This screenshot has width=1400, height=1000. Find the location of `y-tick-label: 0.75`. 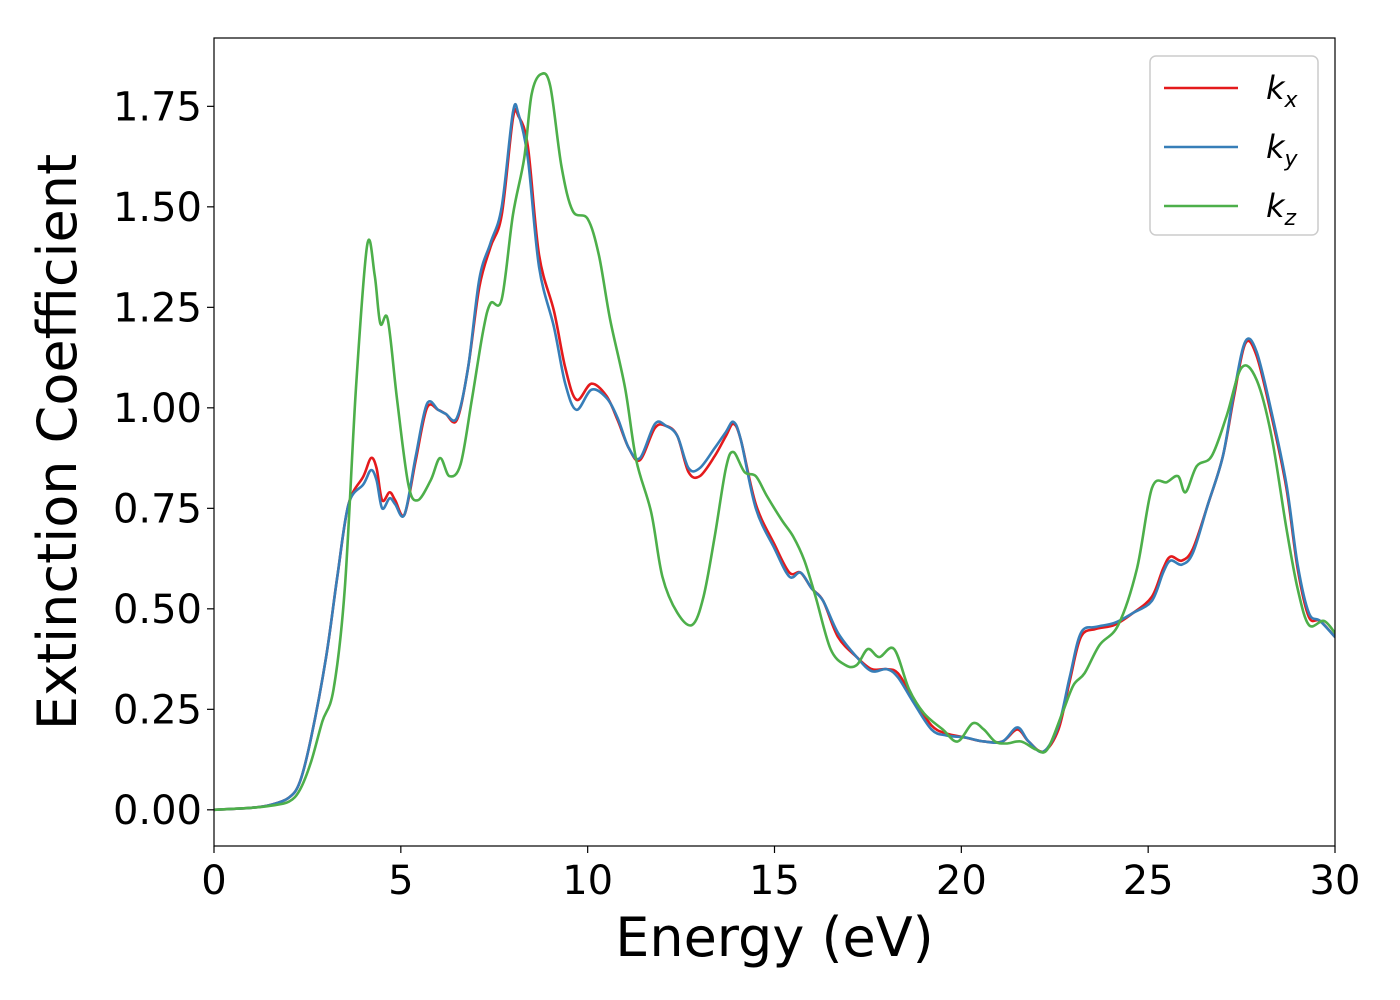

y-tick-label: 0.75 is located at coordinates (157, 509).